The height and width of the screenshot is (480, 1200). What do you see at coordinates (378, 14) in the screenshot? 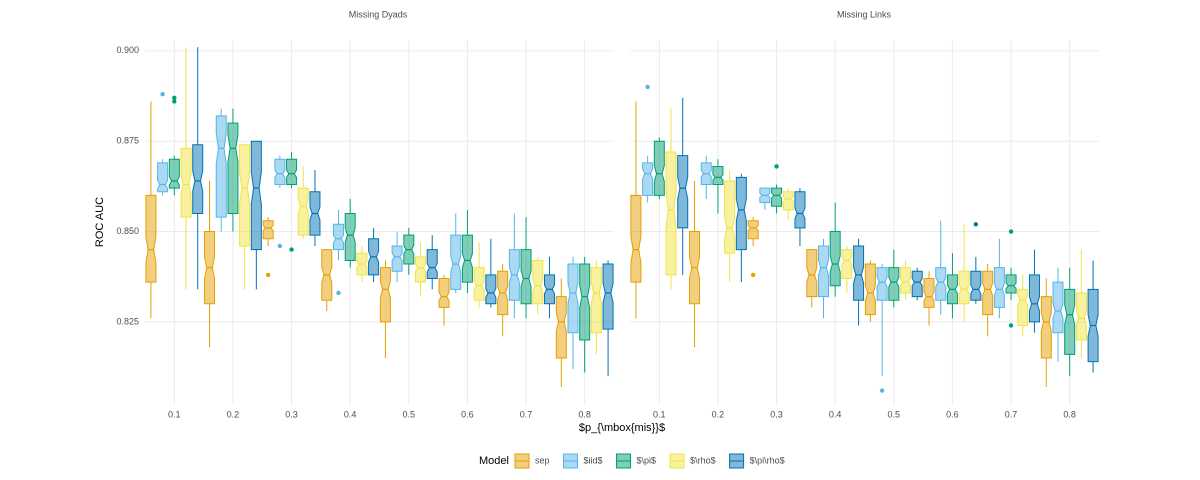
I see `facet-title: Missing Dyads` at bounding box center [378, 14].